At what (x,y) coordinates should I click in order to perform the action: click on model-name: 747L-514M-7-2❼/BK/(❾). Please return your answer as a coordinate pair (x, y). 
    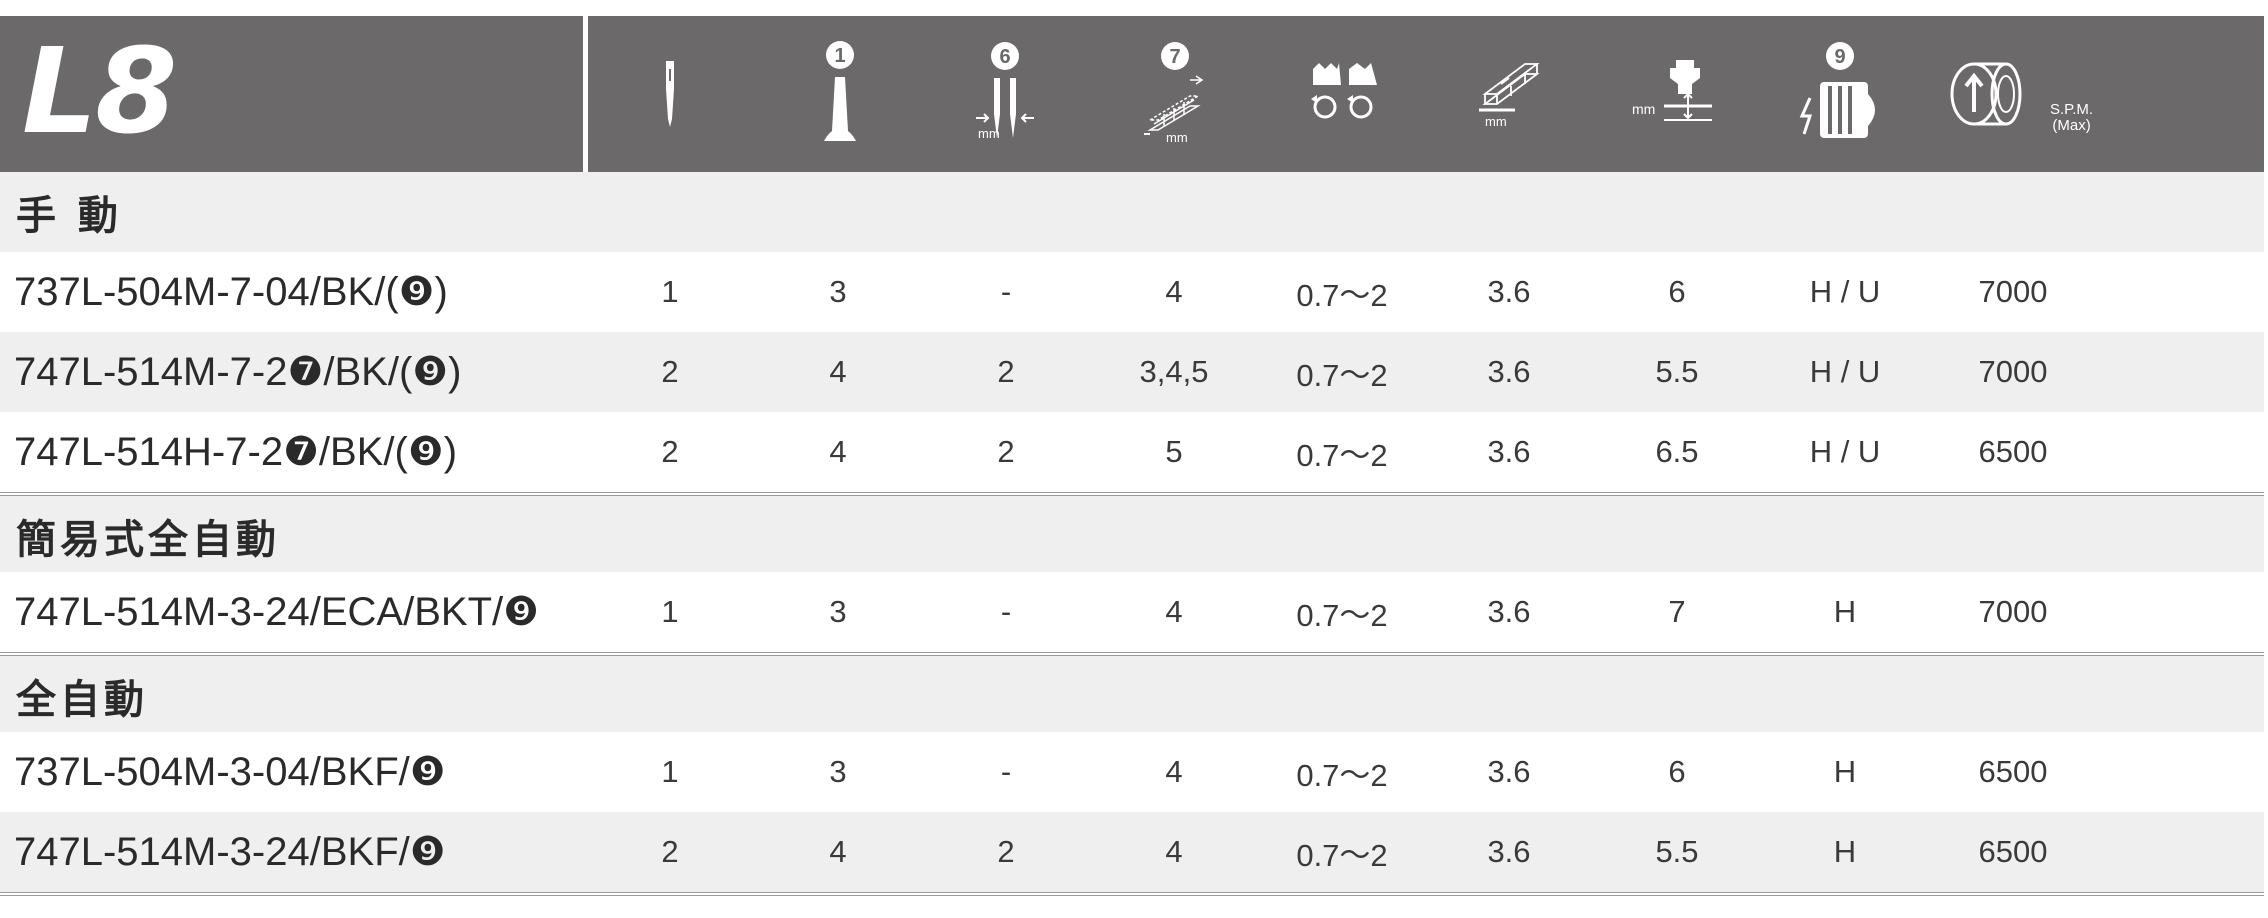
    Looking at the image, I should click on (238, 372).